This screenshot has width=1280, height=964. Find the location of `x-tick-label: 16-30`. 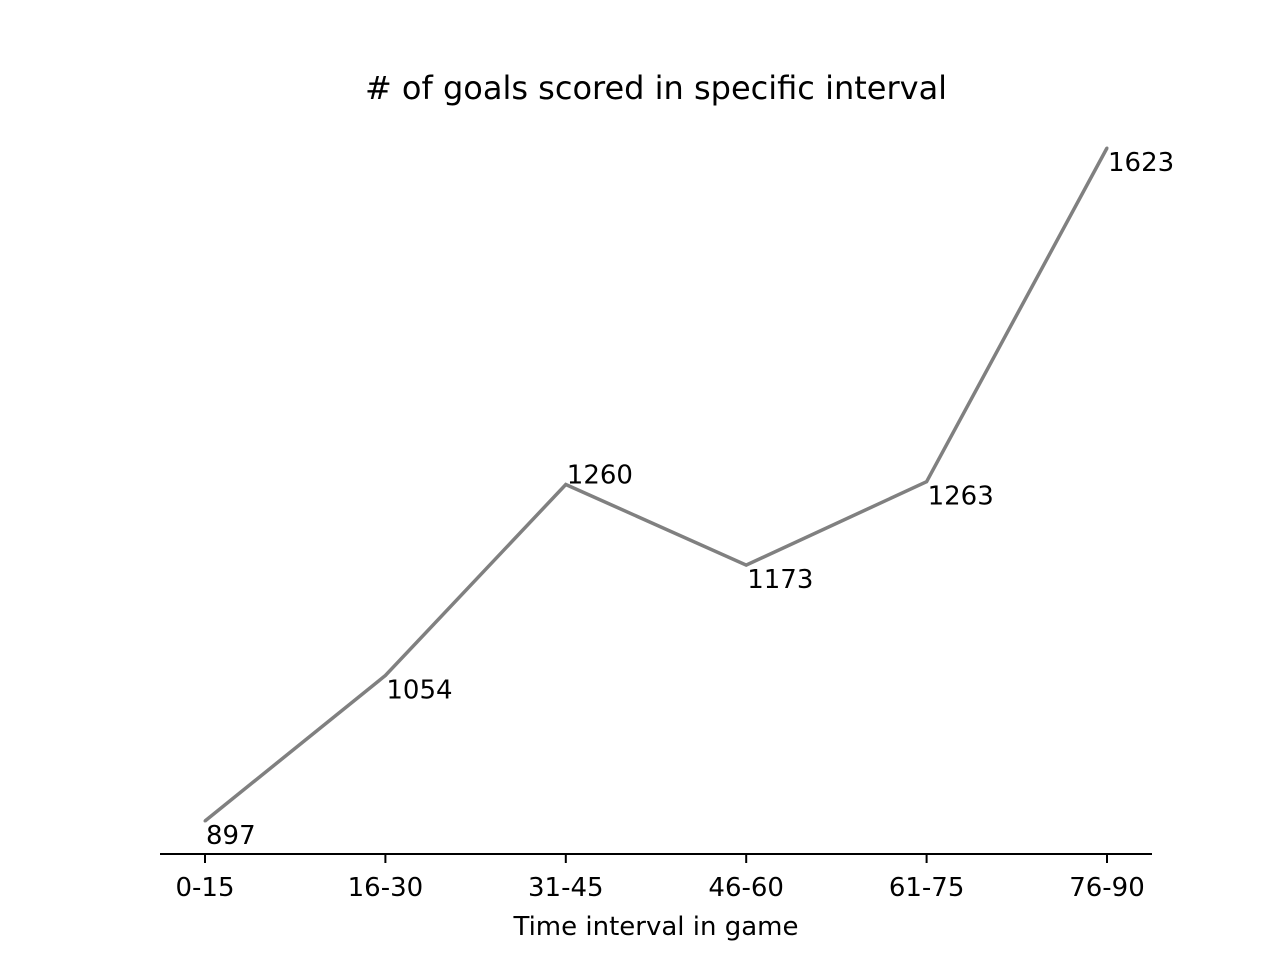

x-tick-label: 16-30 is located at coordinates (386, 888).